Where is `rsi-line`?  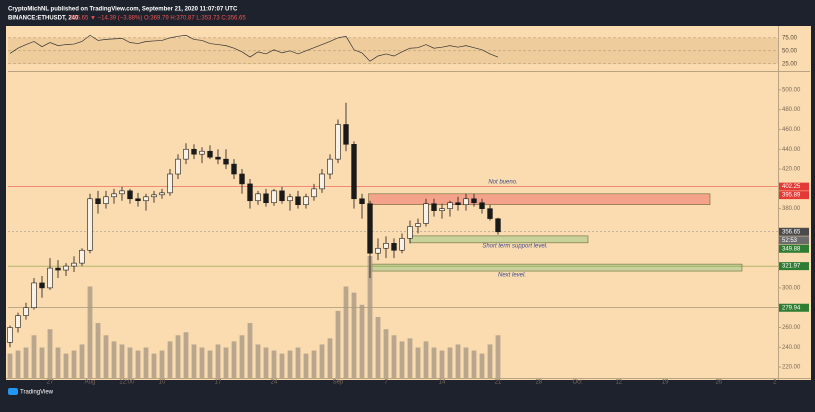 rsi-line is located at coordinates (254, 48).